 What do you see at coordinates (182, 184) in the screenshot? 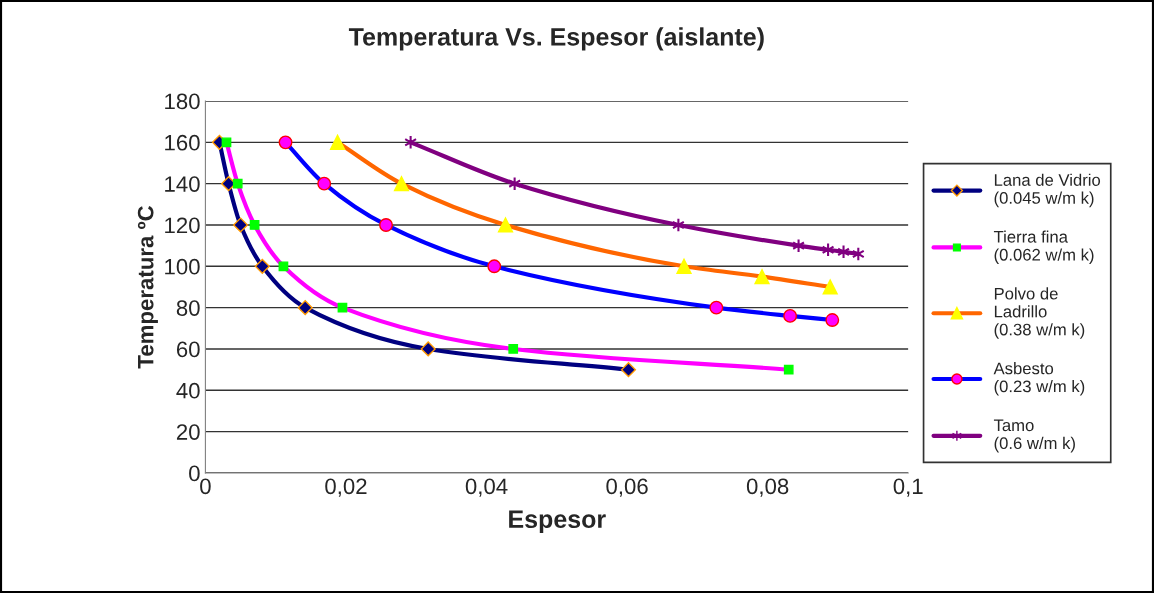
I see `y-tick-label: 140` at bounding box center [182, 184].